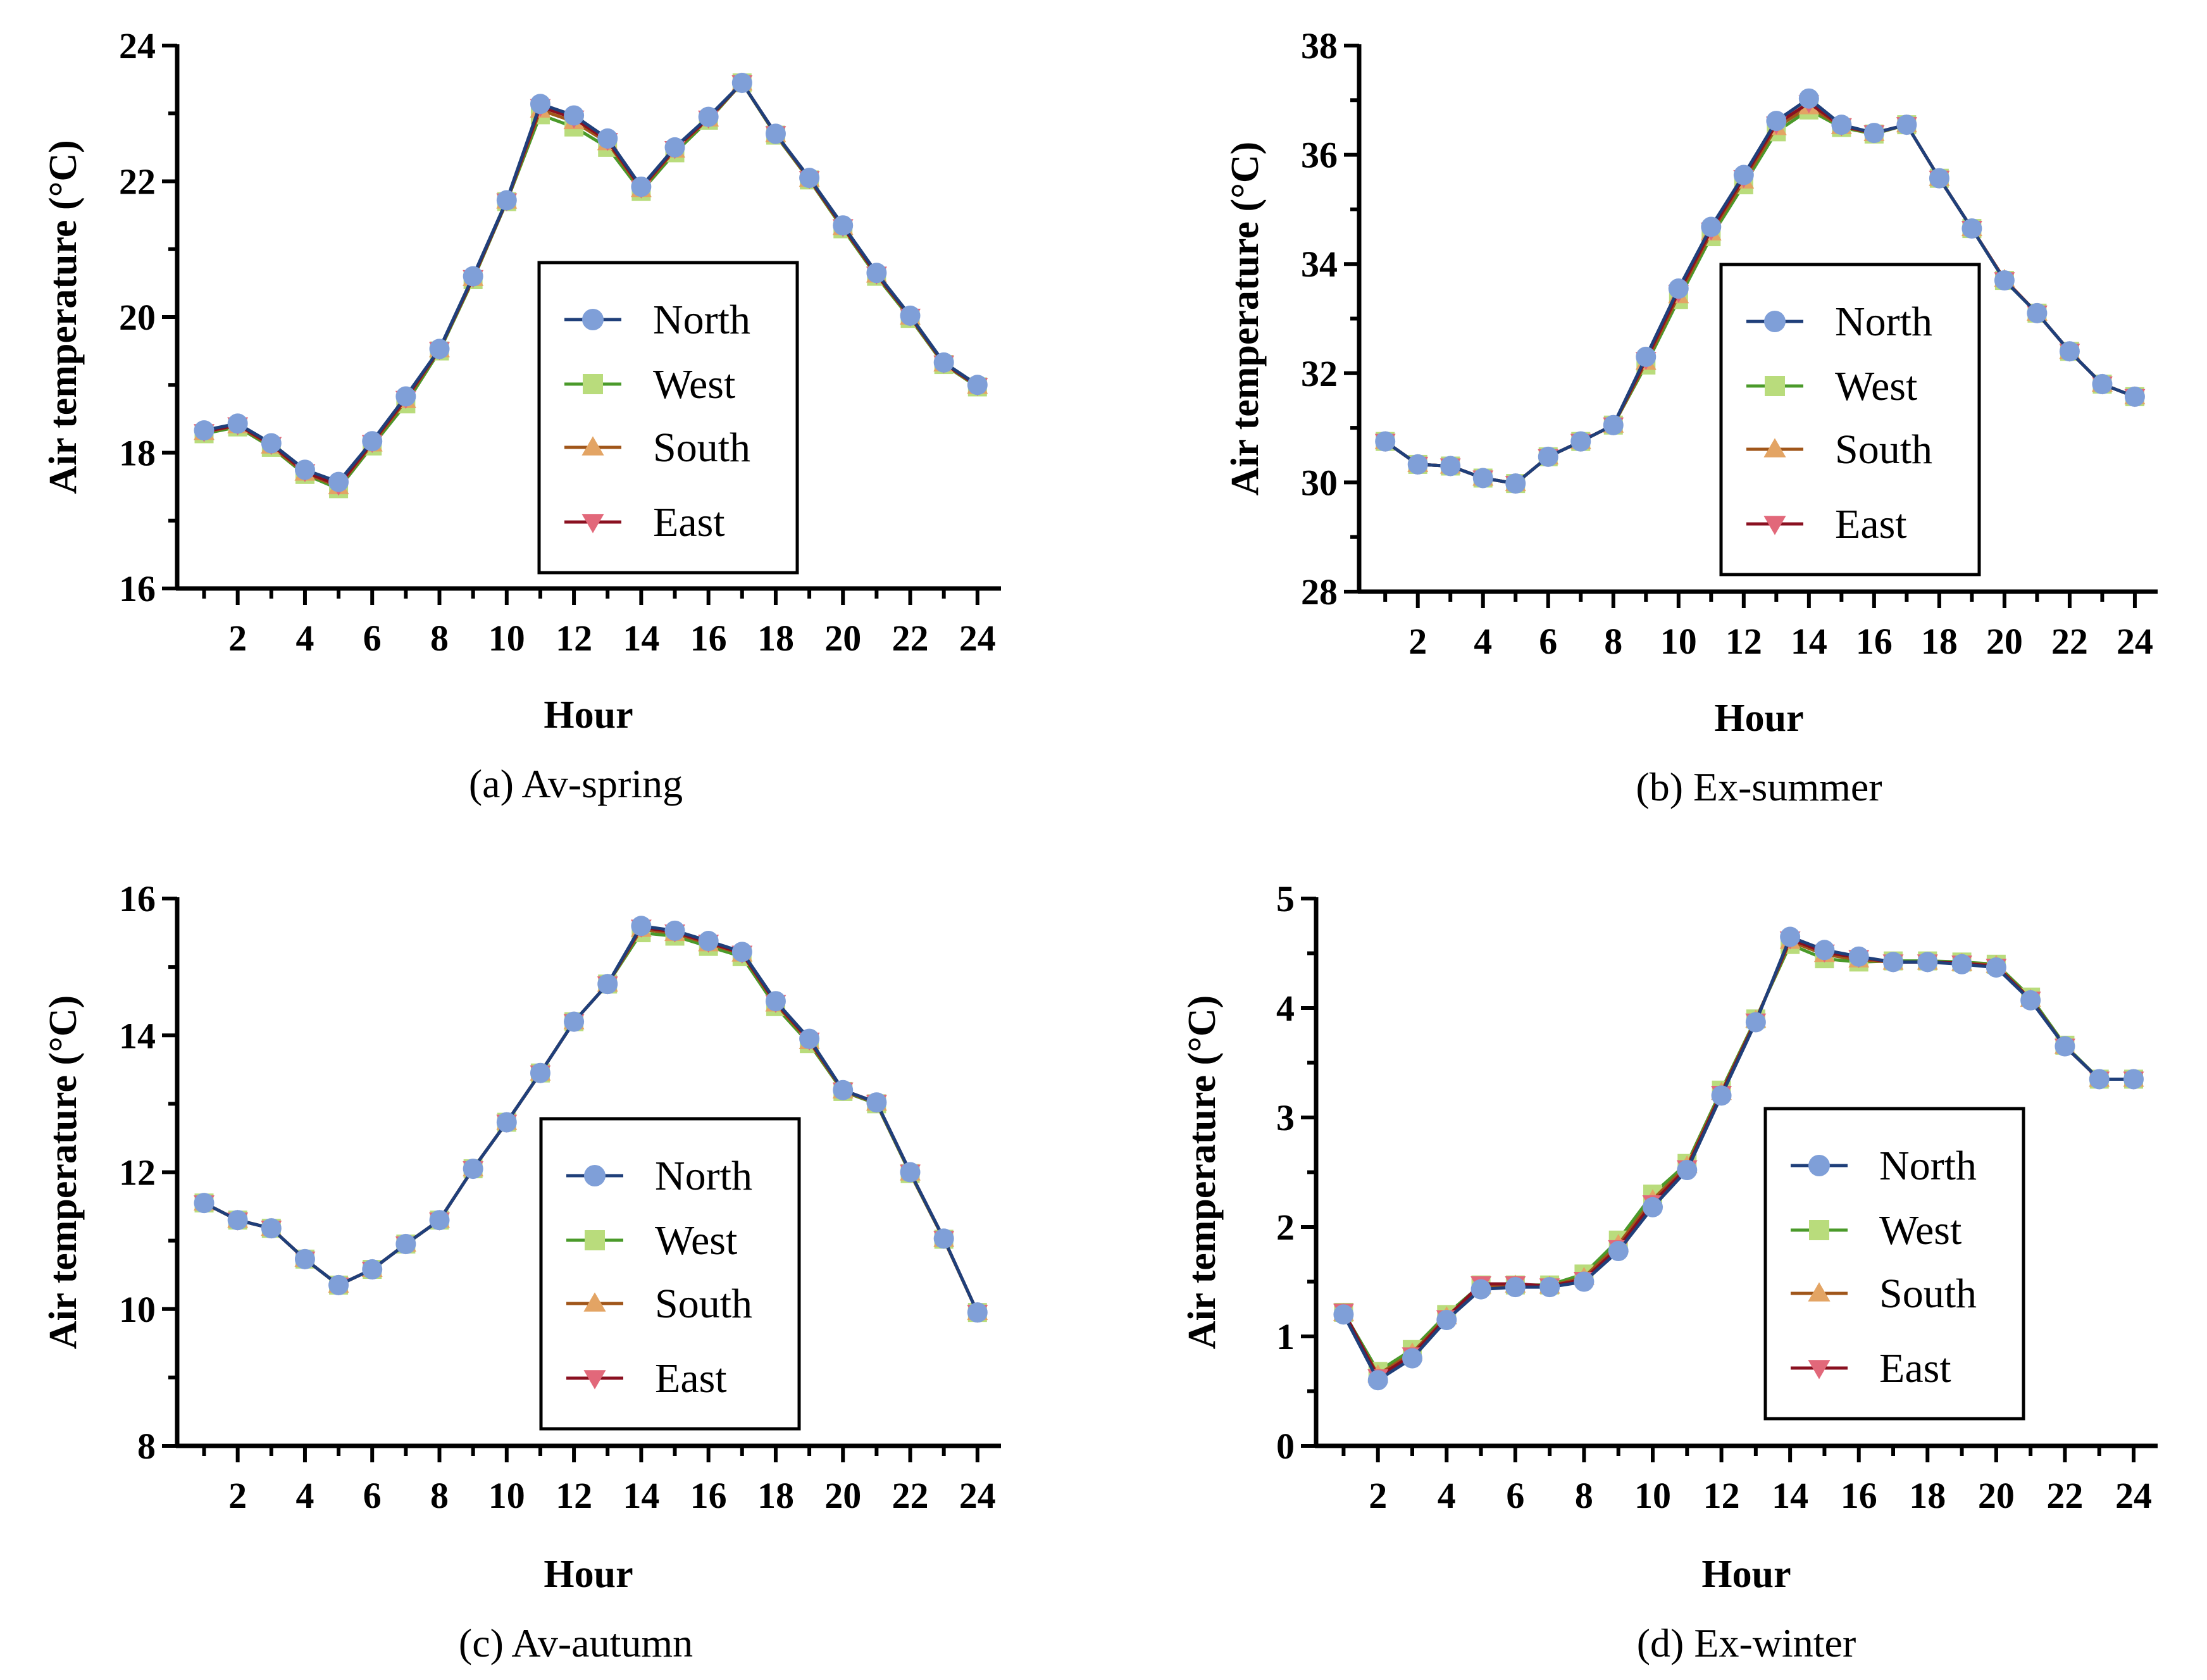  Describe the element at coordinates (776, 1495) in the screenshot. I see `x-tick-label: 18` at that location.